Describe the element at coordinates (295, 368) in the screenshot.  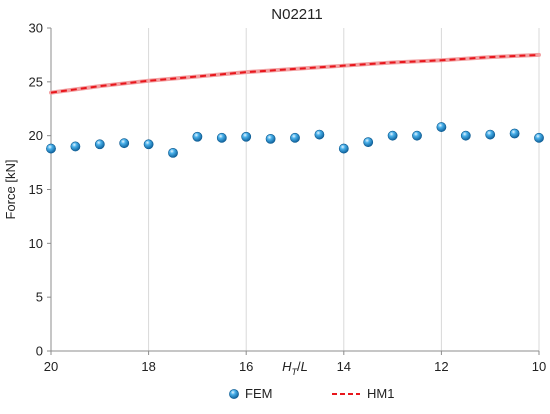
I see `x-axis-title: HT/L` at that location.